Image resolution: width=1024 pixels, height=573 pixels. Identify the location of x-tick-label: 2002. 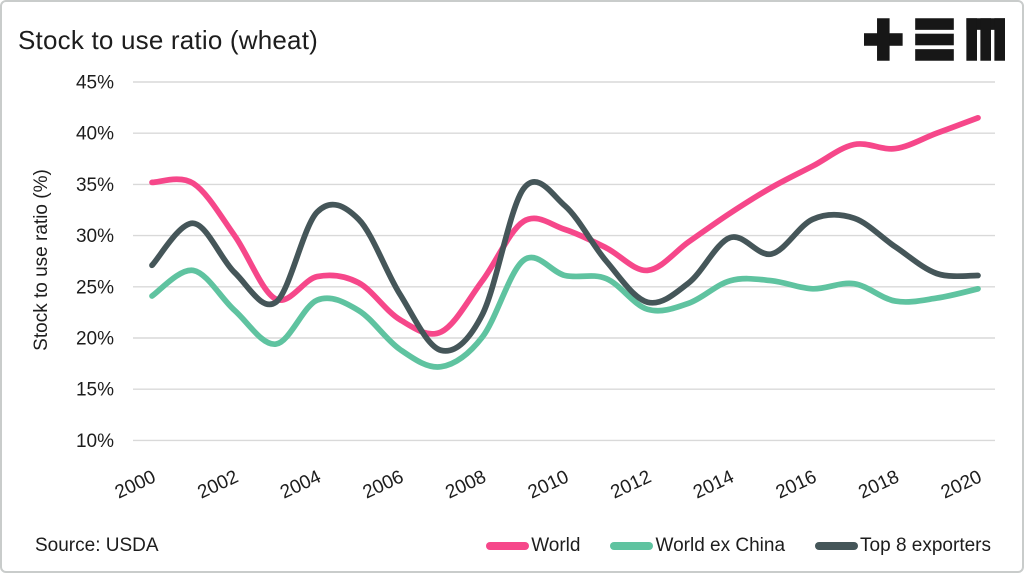
(218, 484).